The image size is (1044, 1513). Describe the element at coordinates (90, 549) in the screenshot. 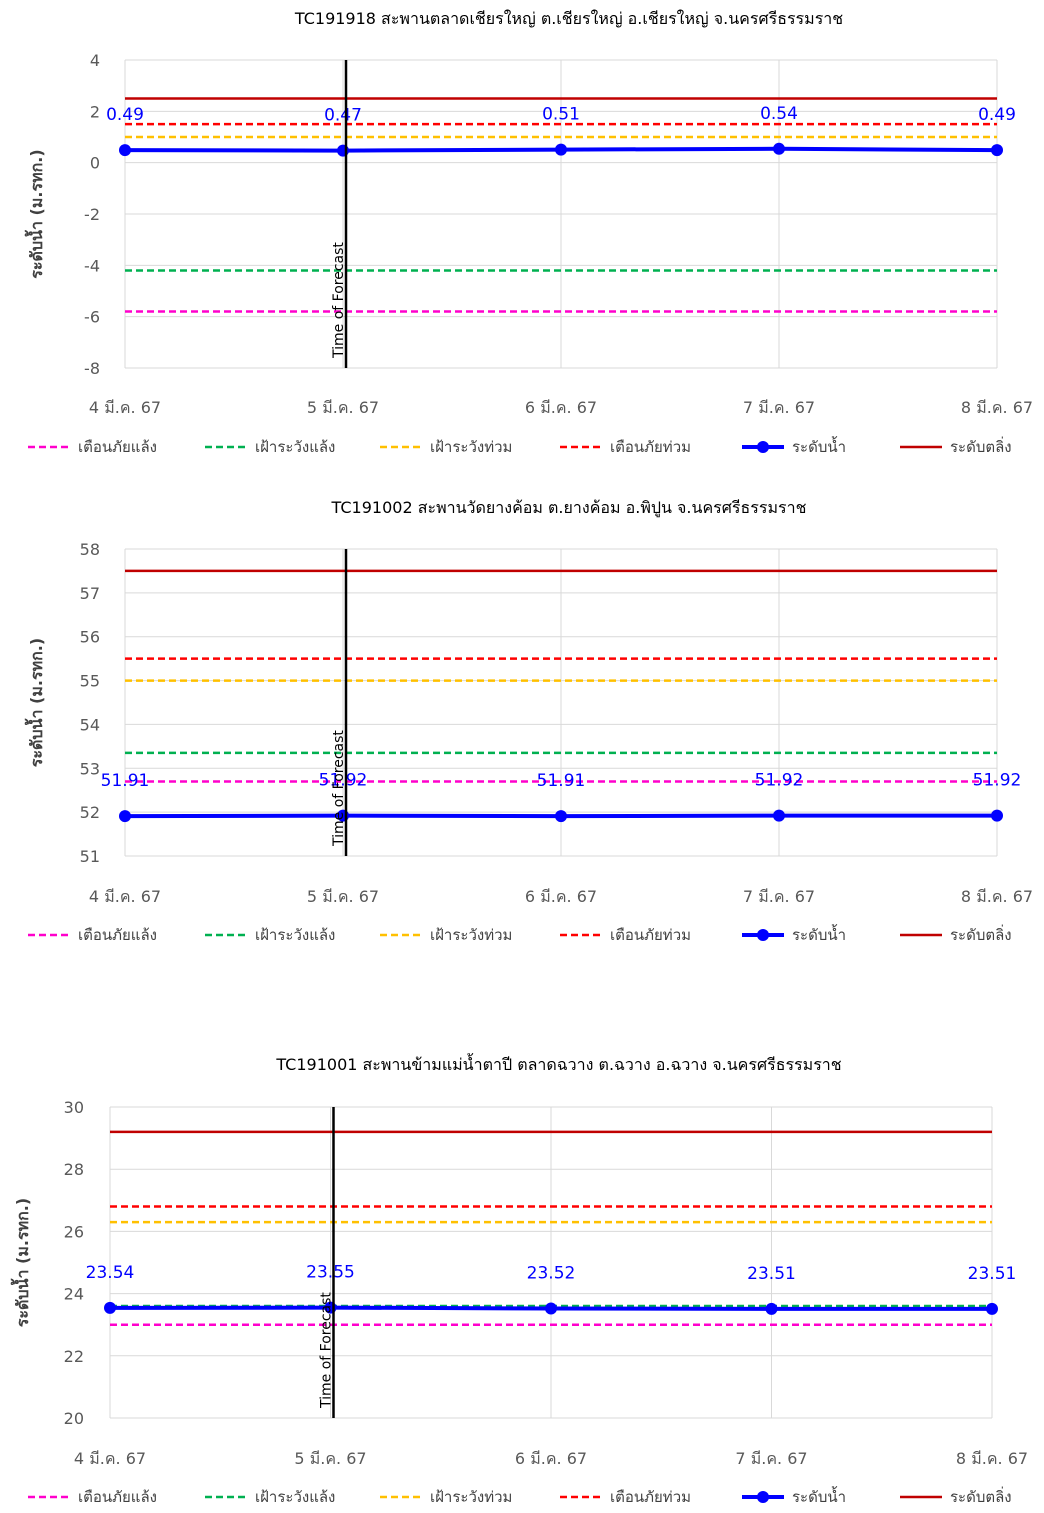

I see `y-tick-label: 58` at that location.